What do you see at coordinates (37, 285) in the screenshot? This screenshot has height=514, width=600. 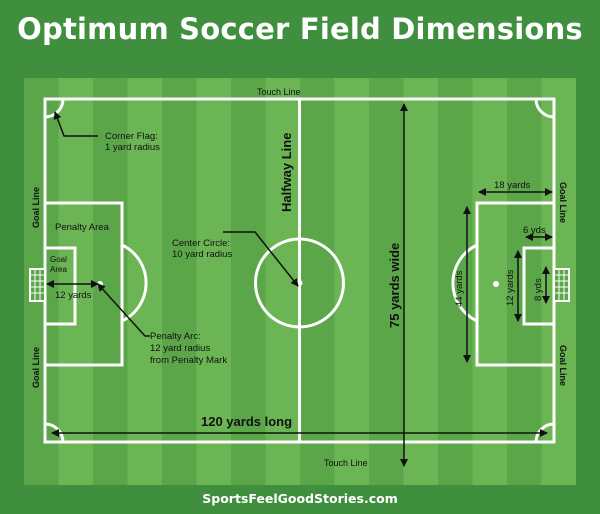 I see `goal-left` at bounding box center [37, 285].